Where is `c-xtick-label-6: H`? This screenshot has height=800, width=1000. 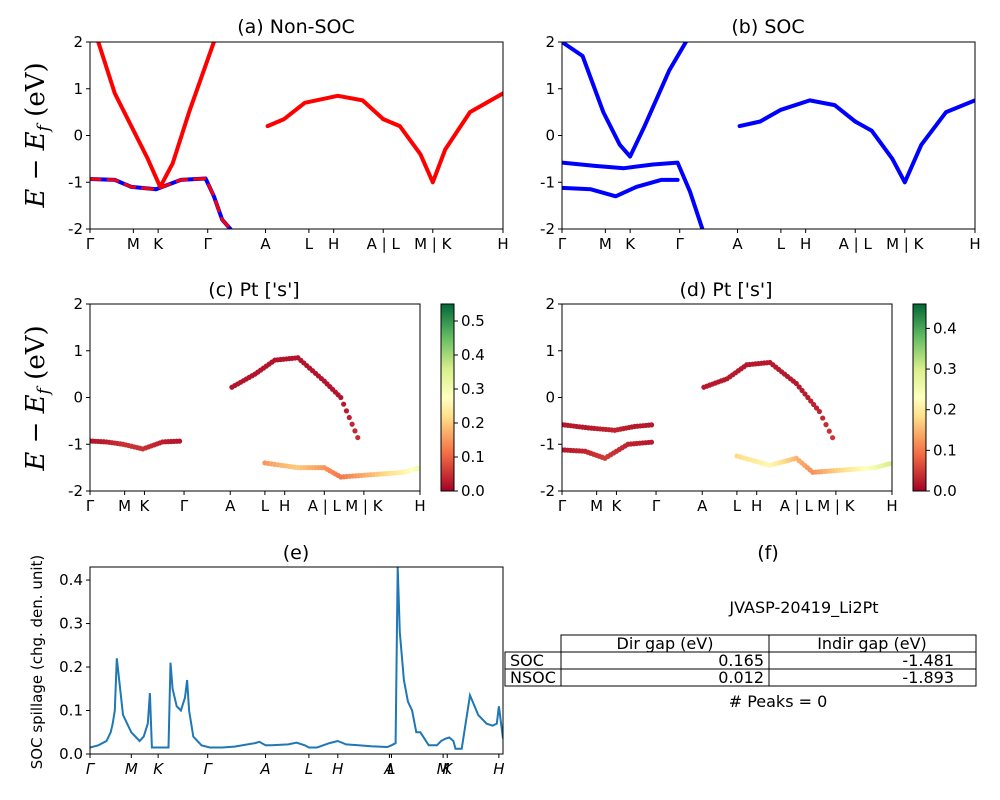 c-xtick-label-6: H is located at coordinates (284, 506).